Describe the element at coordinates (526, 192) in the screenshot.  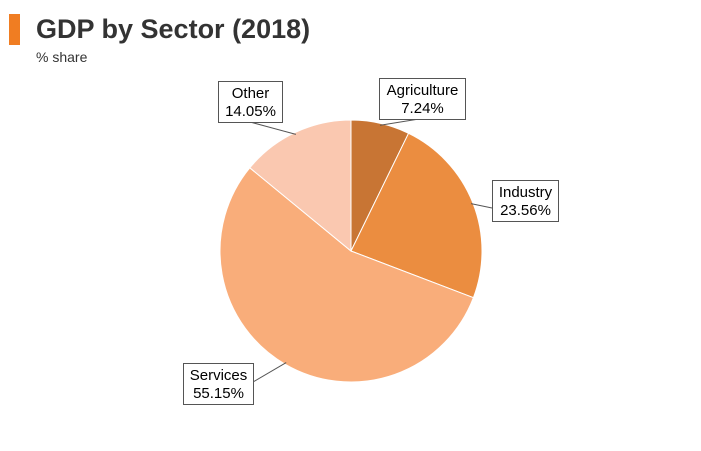
I see `slice-name-label: Industry` at that location.